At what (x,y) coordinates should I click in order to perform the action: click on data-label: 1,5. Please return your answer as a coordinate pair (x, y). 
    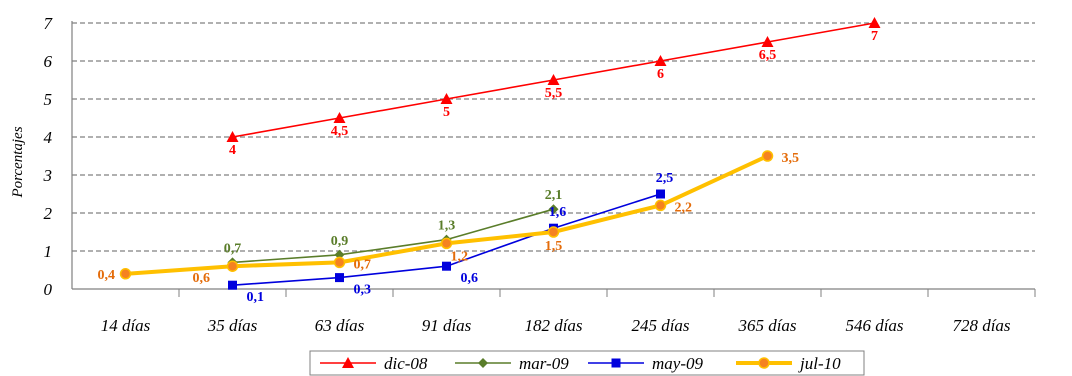
    Looking at the image, I should click on (554, 246).